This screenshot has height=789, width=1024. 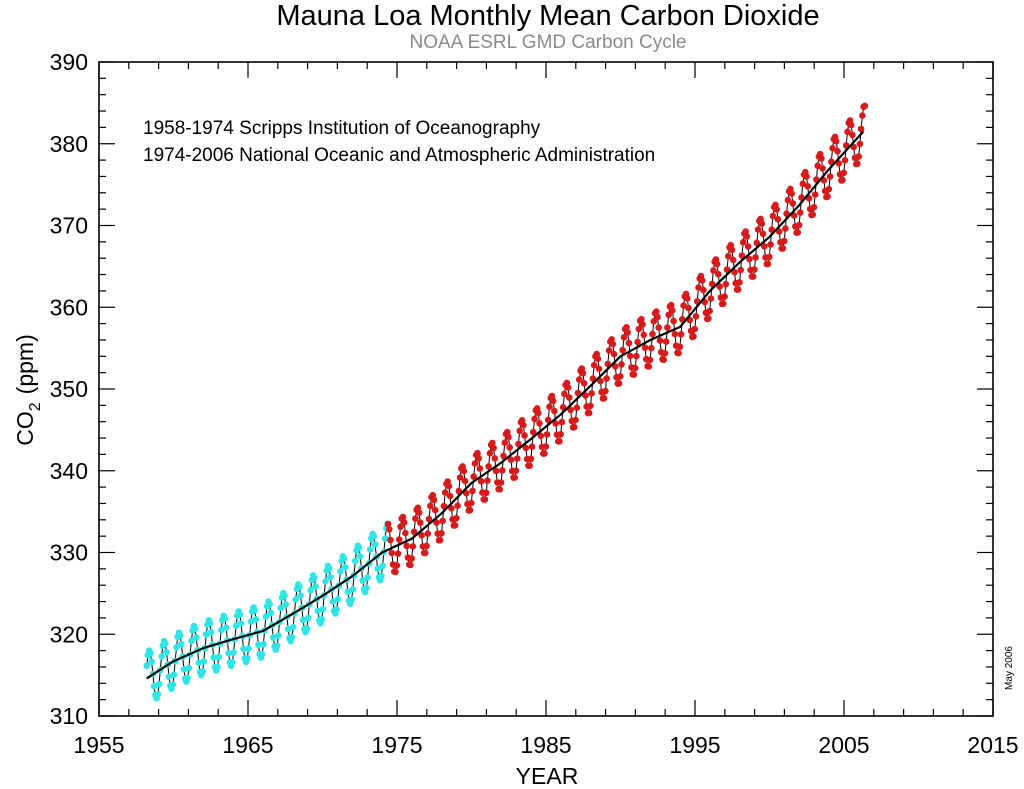 I want to click on svg-text:CO2(ppm): CO2 (ppm), so click(x=28, y=389).